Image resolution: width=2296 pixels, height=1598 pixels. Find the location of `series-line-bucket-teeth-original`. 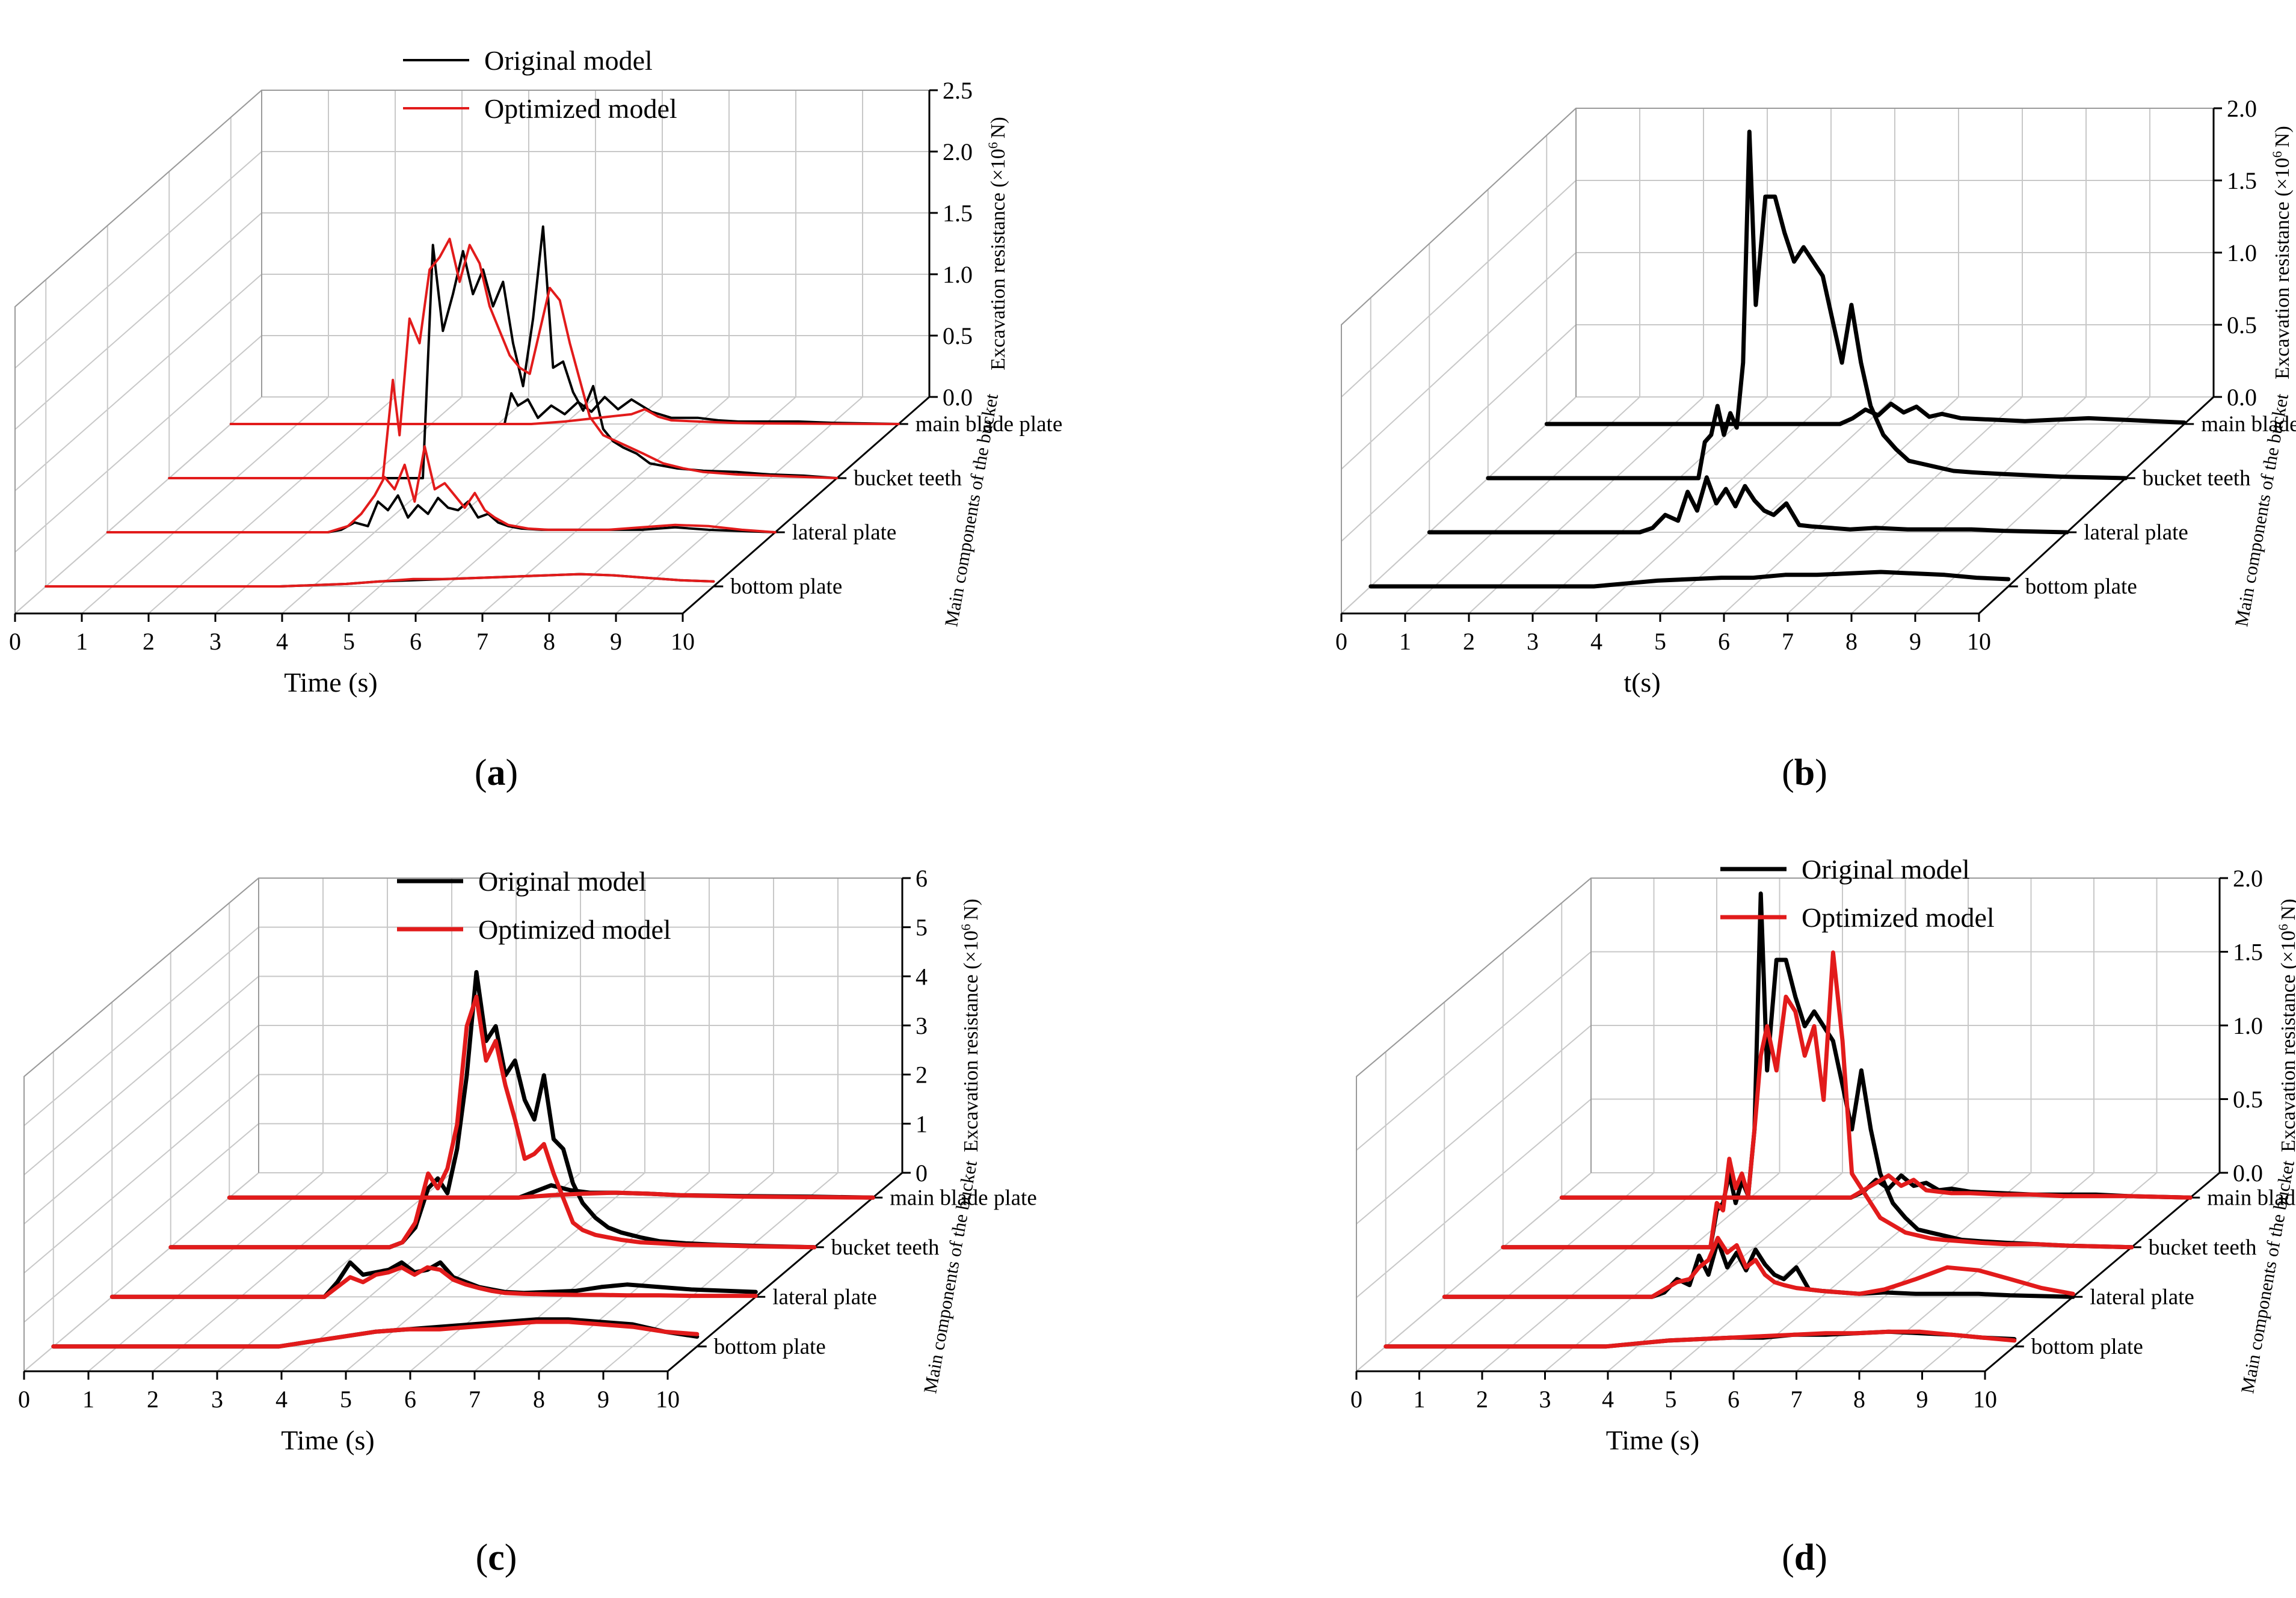

series-line-bucket-teeth-original is located at coordinates (503, 352).